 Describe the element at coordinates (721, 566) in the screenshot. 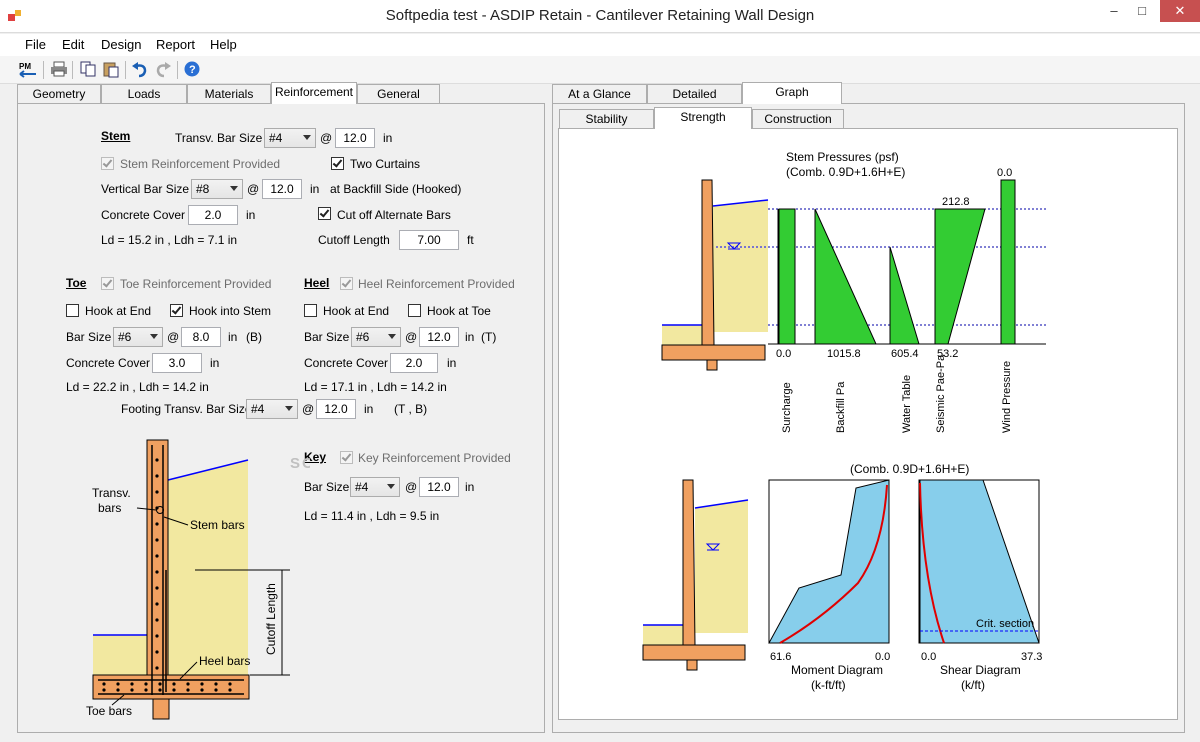

I see `lower-backfill` at that location.